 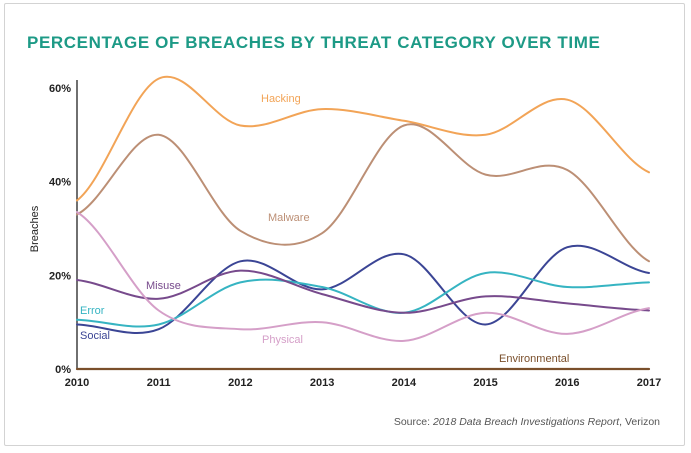 What do you see at coordinates (363, 291) in the screenshot?
I see `series-line-misuse` at bounding box center [363, 291].